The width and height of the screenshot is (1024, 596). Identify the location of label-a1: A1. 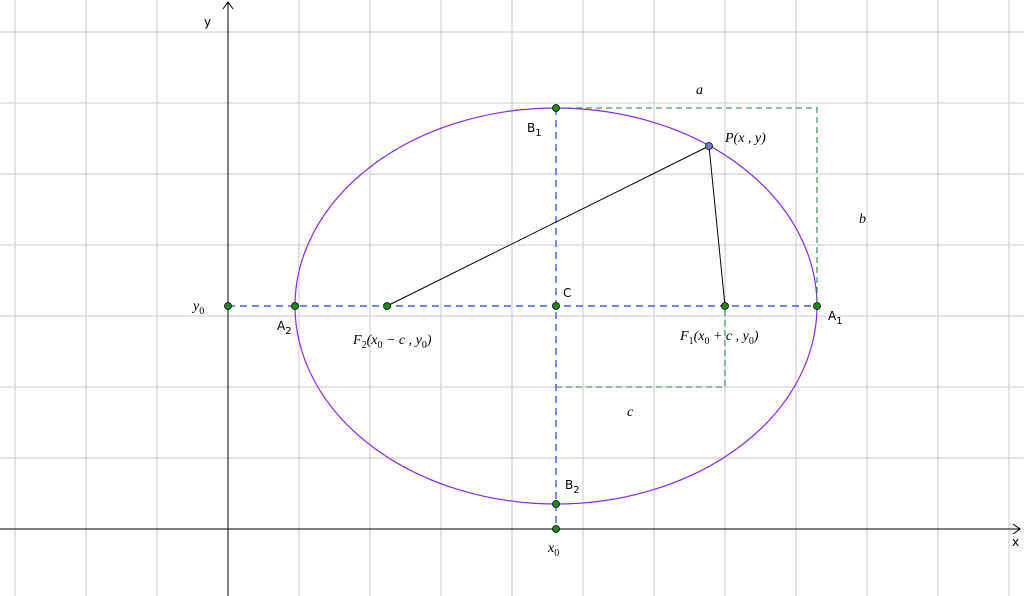
(835, 318).